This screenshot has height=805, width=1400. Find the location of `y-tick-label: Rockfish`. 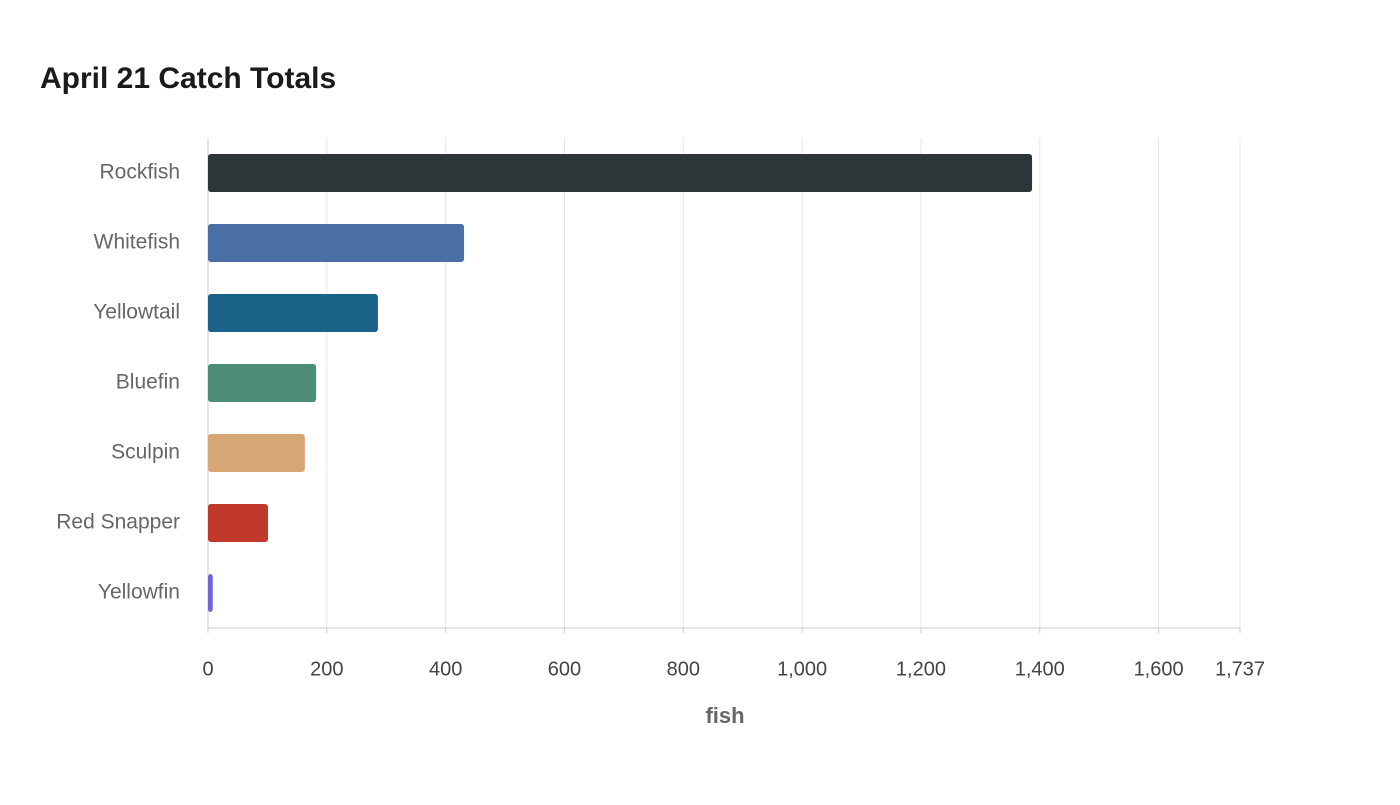

y-tick-label: Rockfish is located at coordinates (139, 172).